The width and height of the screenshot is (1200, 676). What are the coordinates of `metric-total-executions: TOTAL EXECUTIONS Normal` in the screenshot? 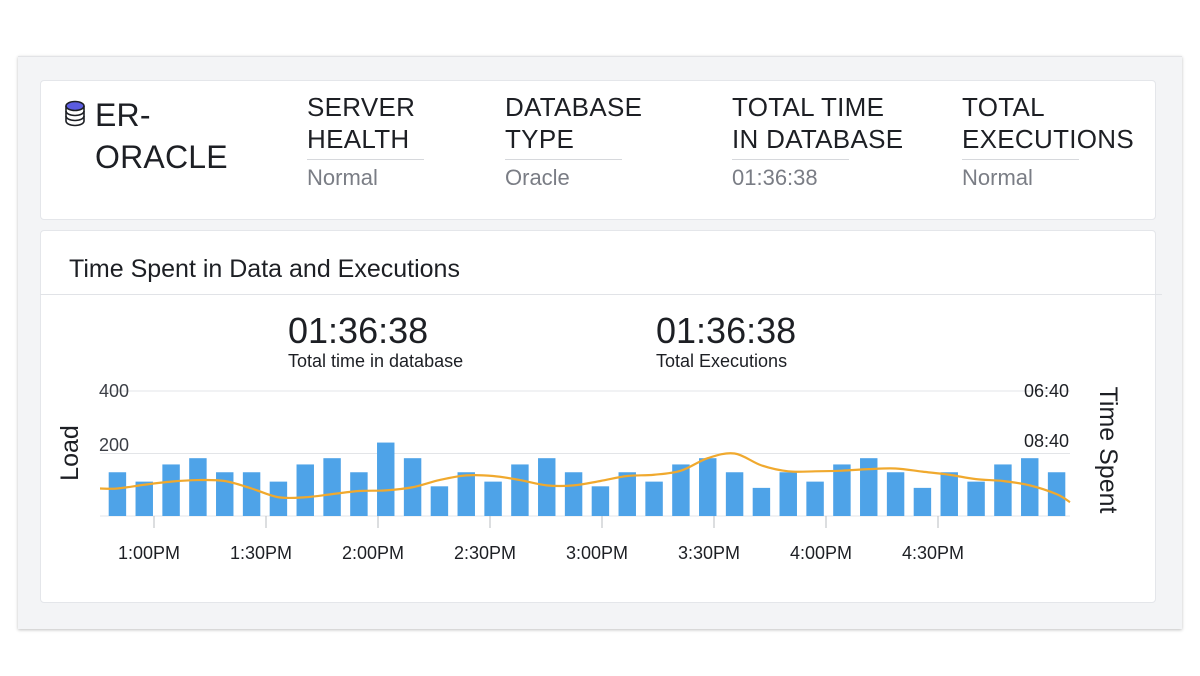 It's located at (1048, 141).